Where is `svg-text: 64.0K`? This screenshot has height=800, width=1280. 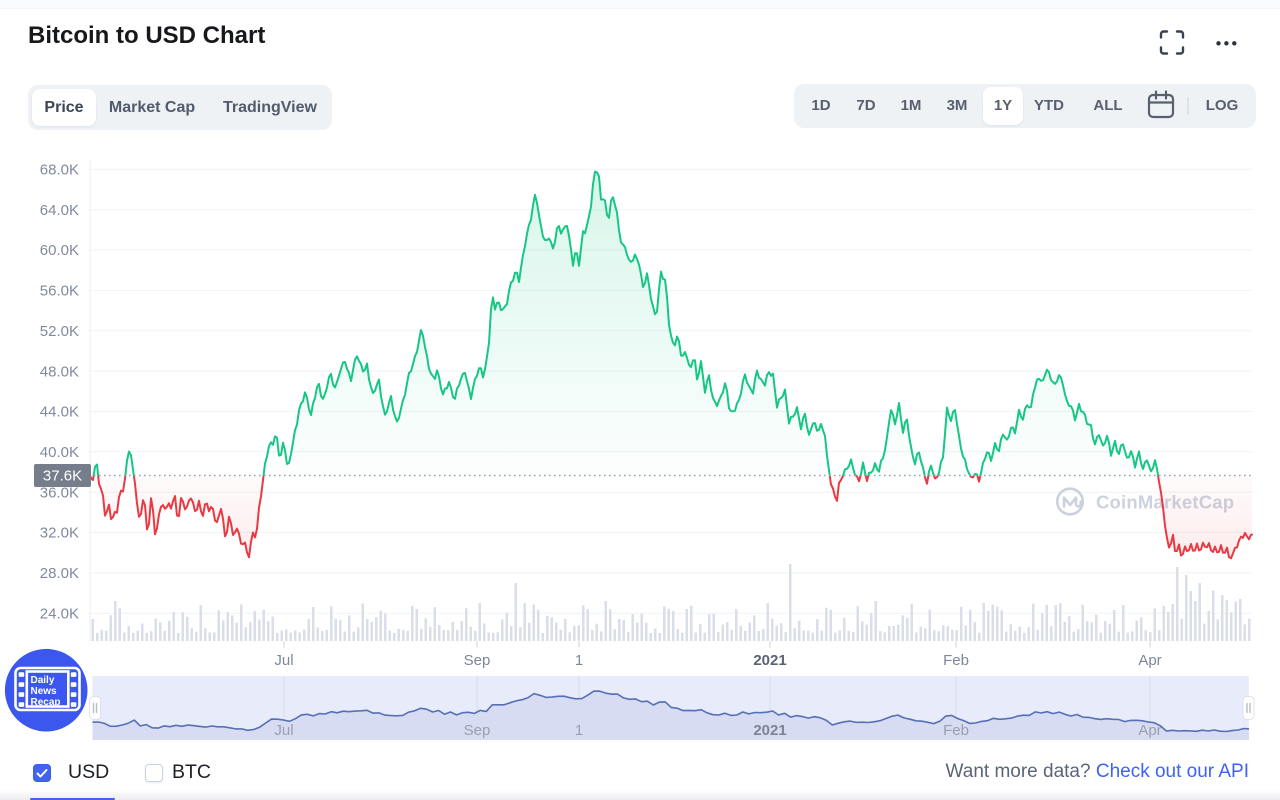 svg-text: 64.0K is located at coordinates (59, 210).